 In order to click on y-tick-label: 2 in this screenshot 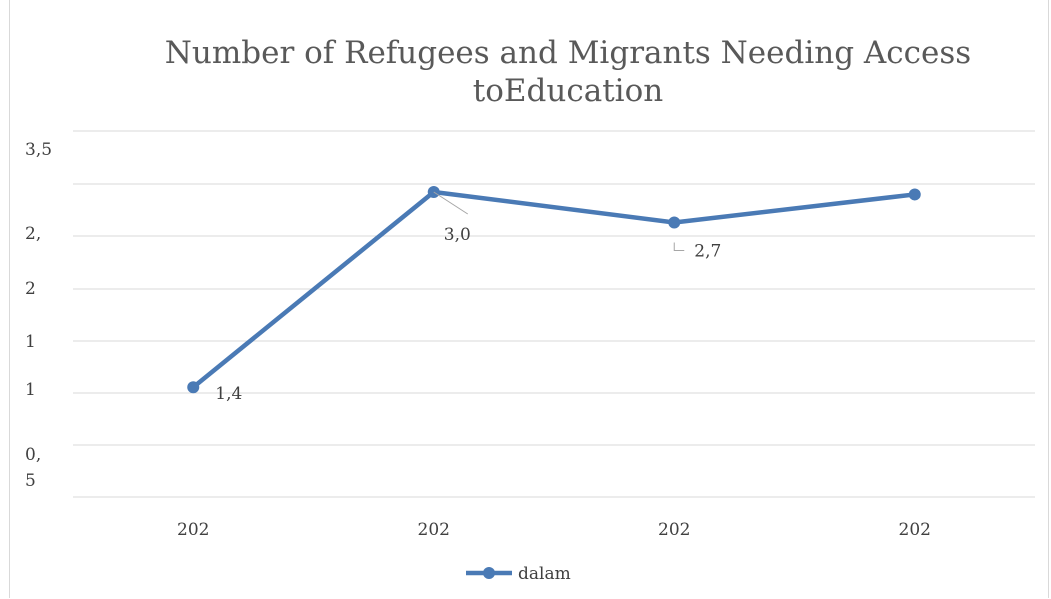, I will do `click(30, 289)`.